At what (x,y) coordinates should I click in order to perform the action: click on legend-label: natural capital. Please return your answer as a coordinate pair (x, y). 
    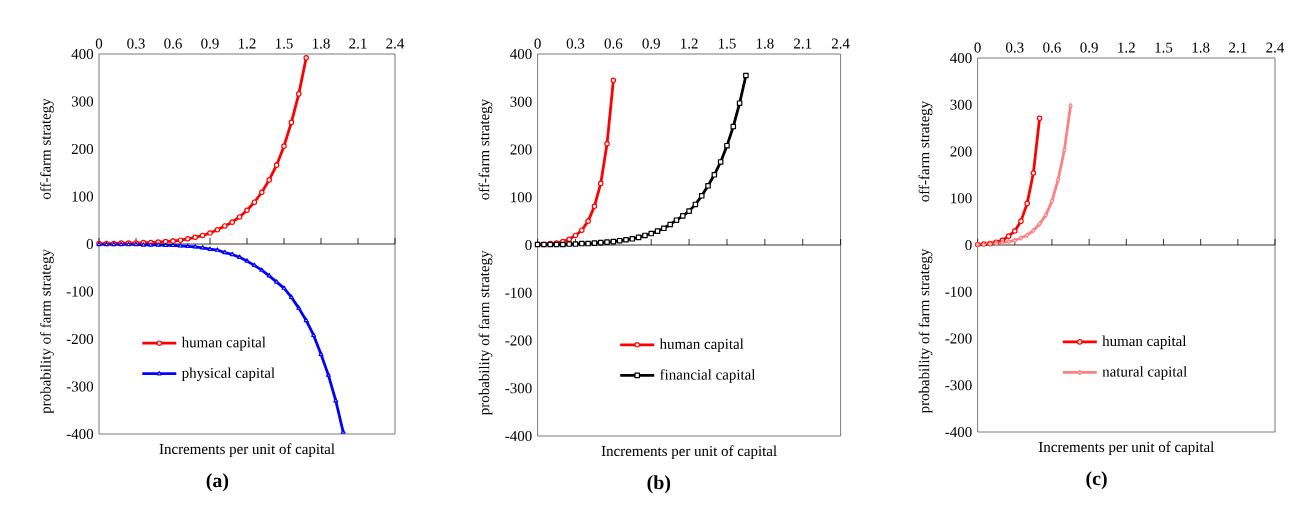
    Looking at the image, I should click on (1144, 373).